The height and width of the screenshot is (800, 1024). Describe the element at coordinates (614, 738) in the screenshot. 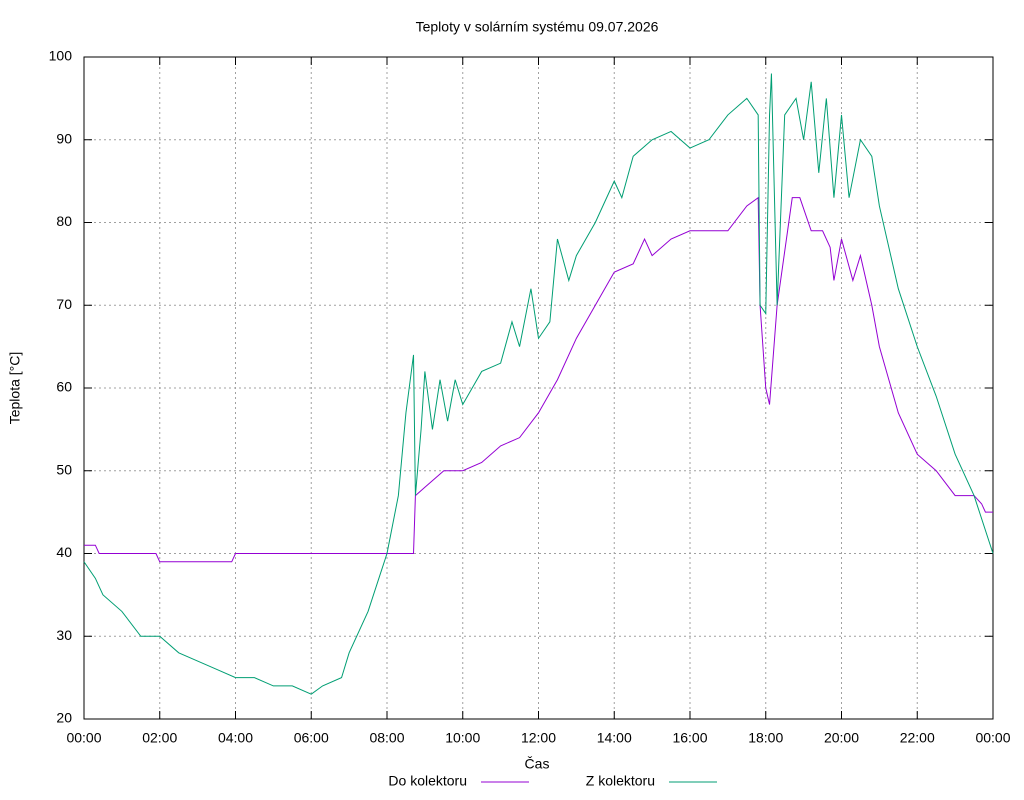

I see `x-tick-label: 14:00` at that location.